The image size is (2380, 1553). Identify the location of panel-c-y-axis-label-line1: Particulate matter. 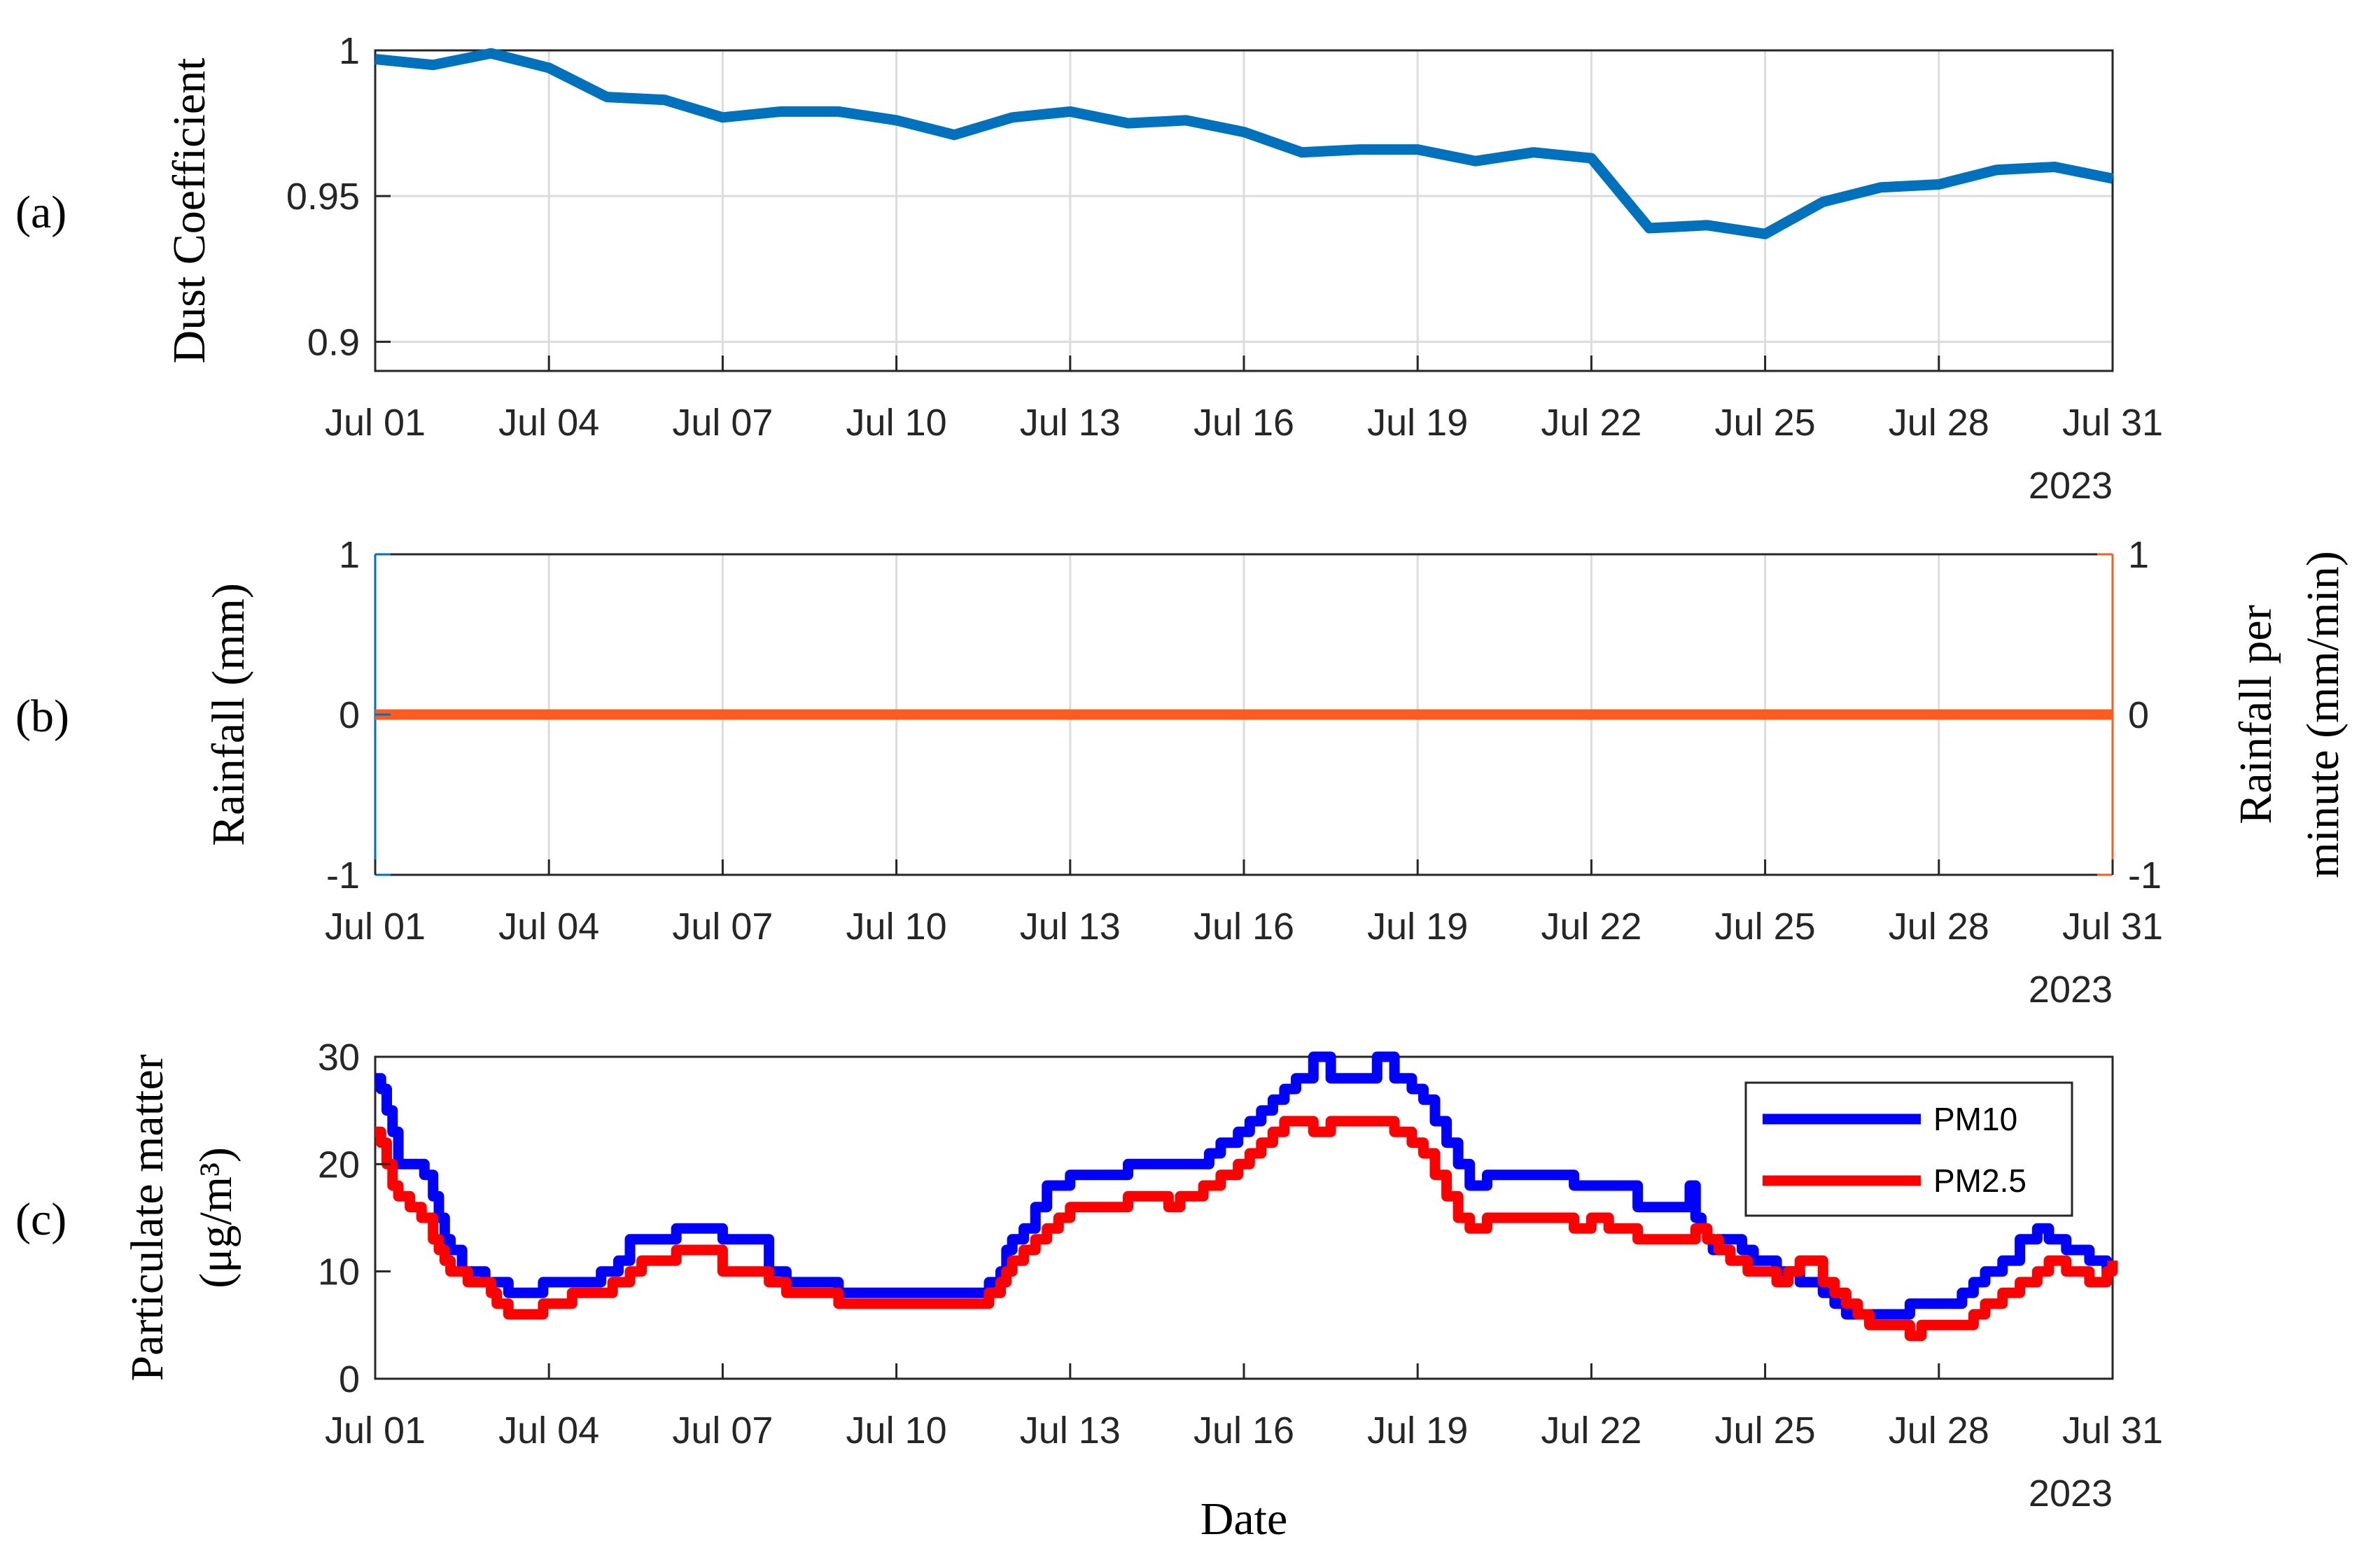
(147, 1217).